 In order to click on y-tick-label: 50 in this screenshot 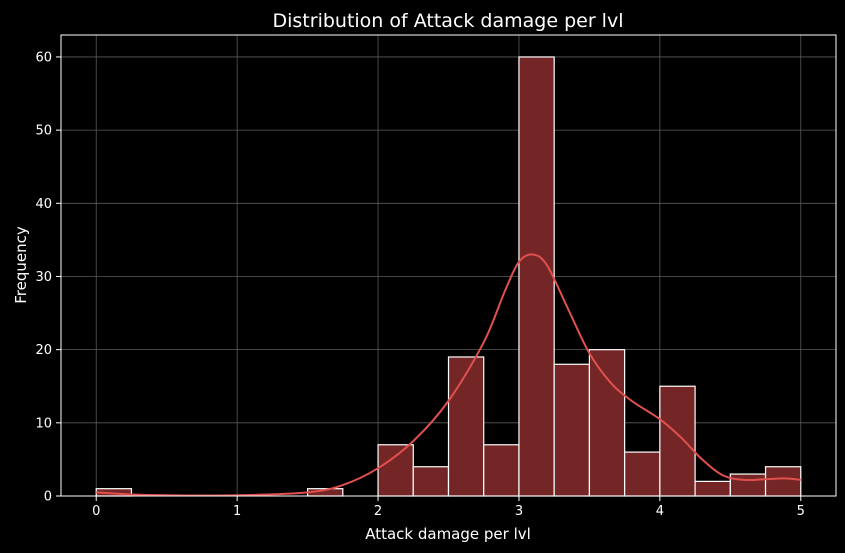, I will do `click(43, 131)`.